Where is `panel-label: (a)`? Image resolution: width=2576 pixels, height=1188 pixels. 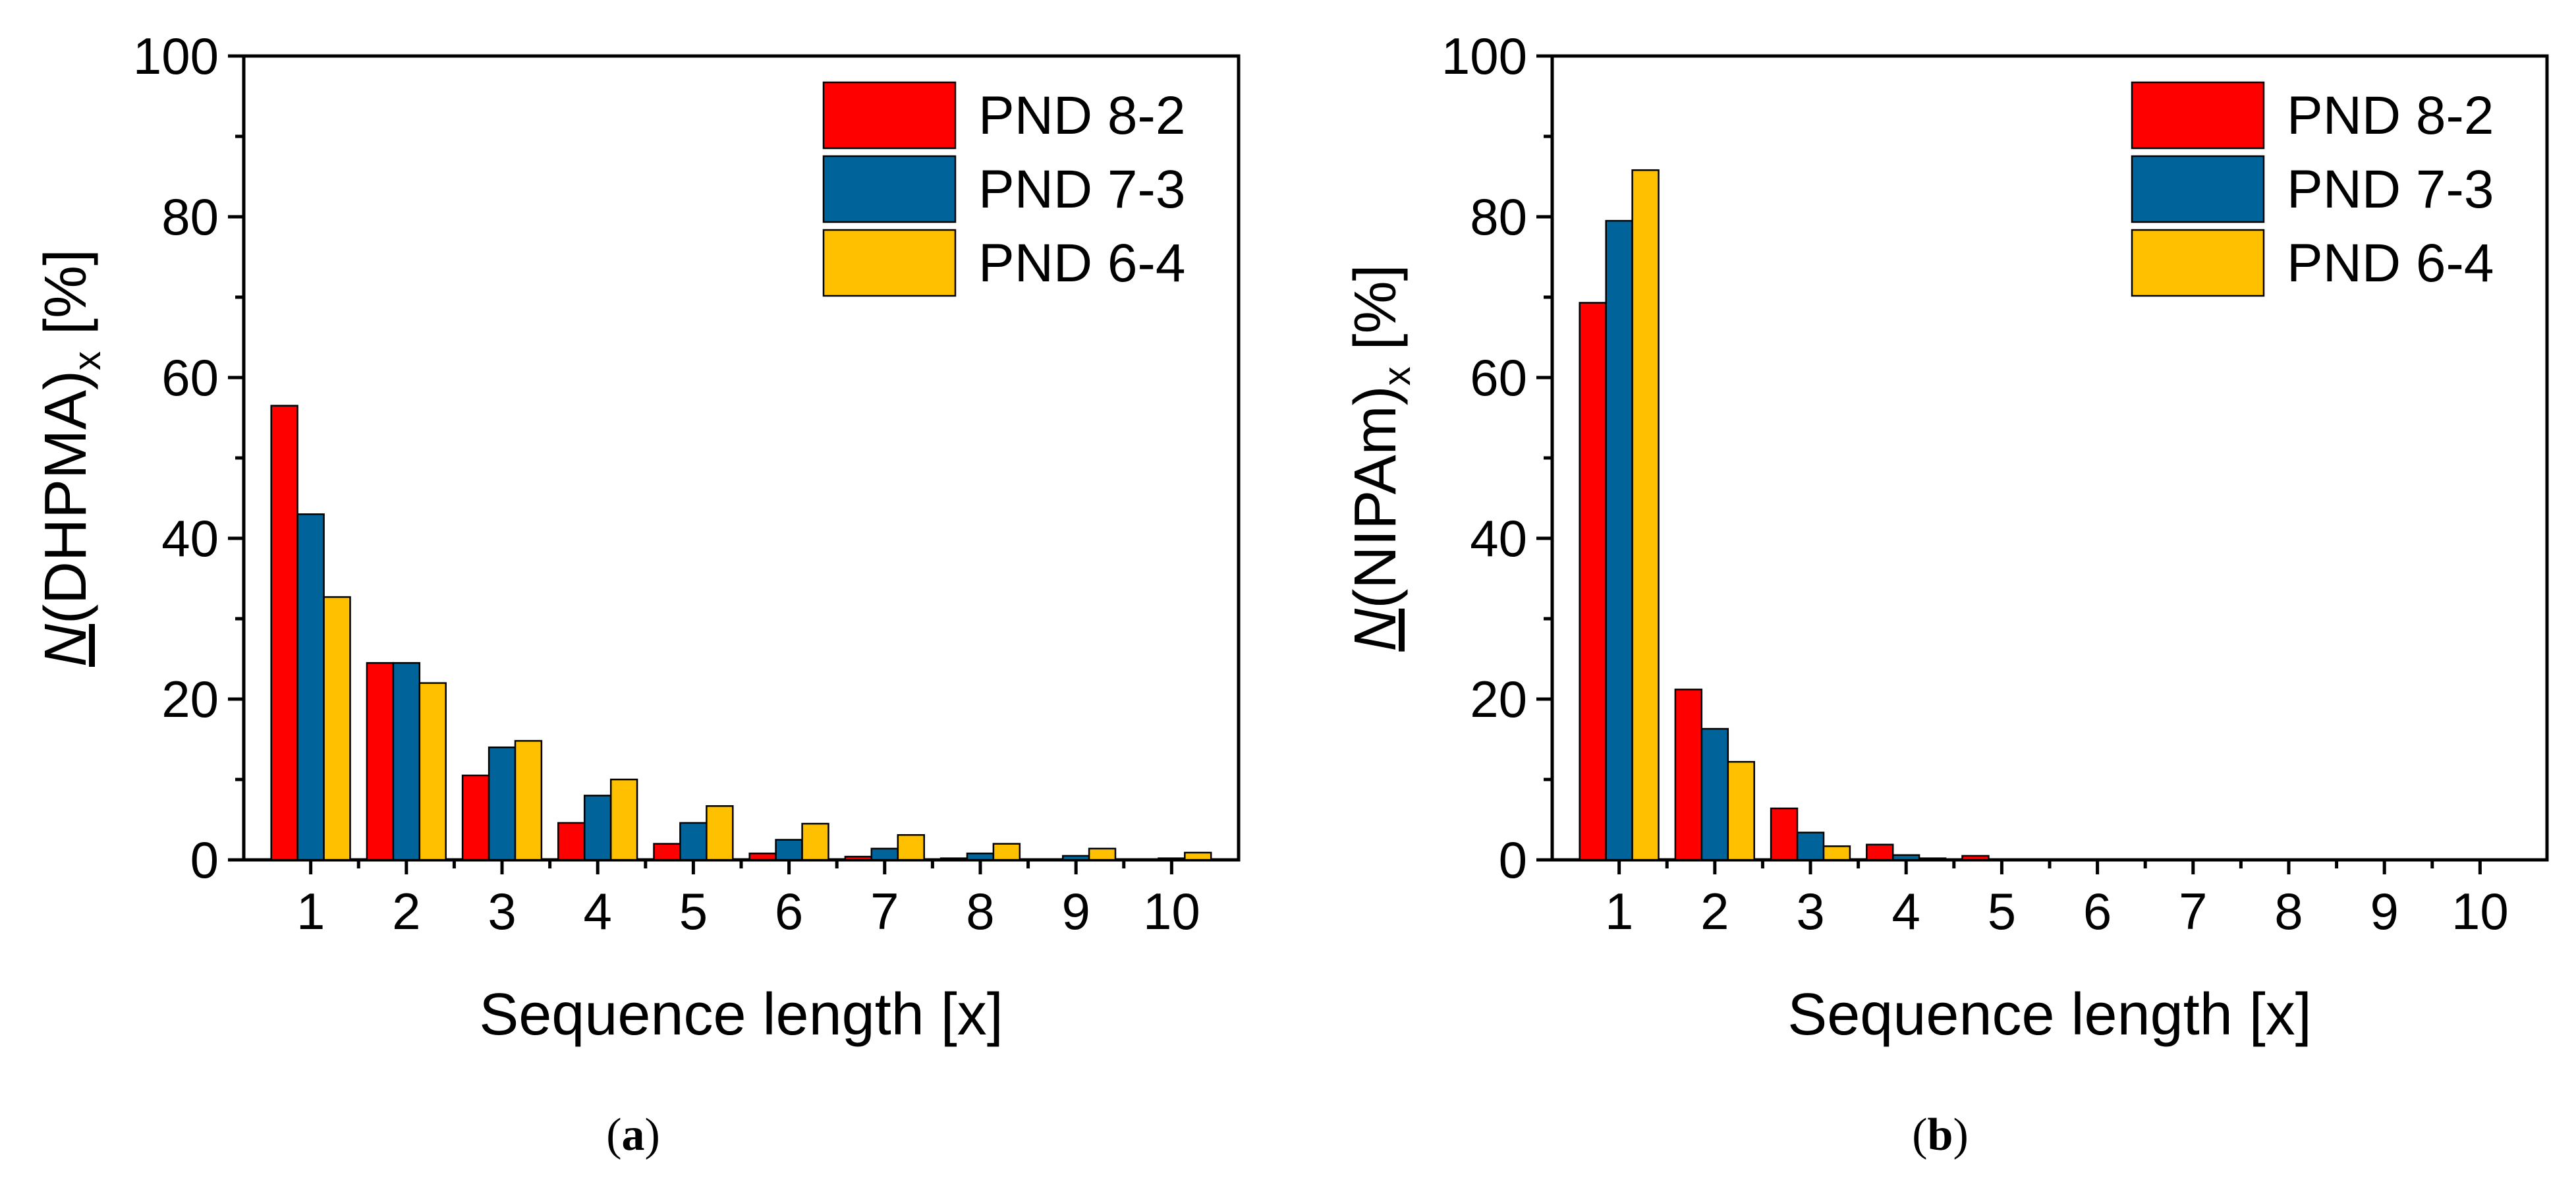 panel-label: (a) is located at coordinates (633, 1135).